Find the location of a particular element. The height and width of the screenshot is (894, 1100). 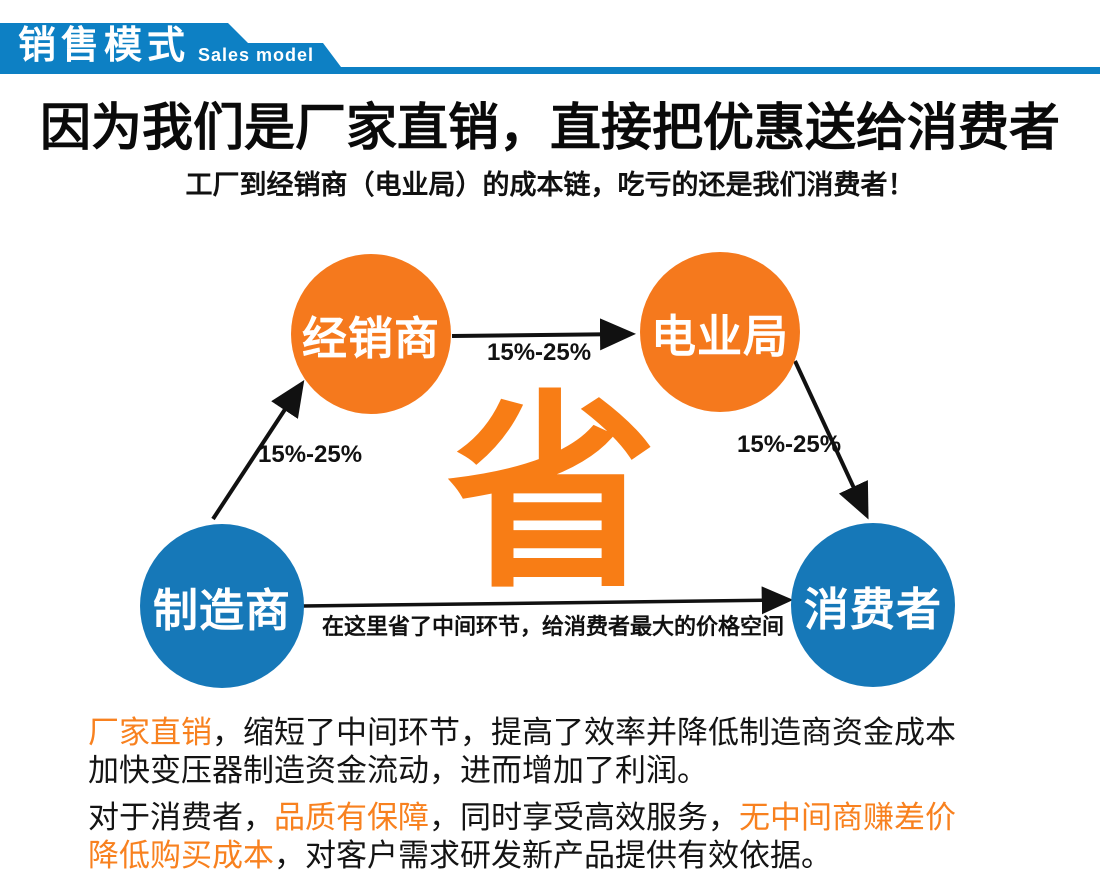

arrow-manufacturer-to-distributor is located at coordinates (258, 450).